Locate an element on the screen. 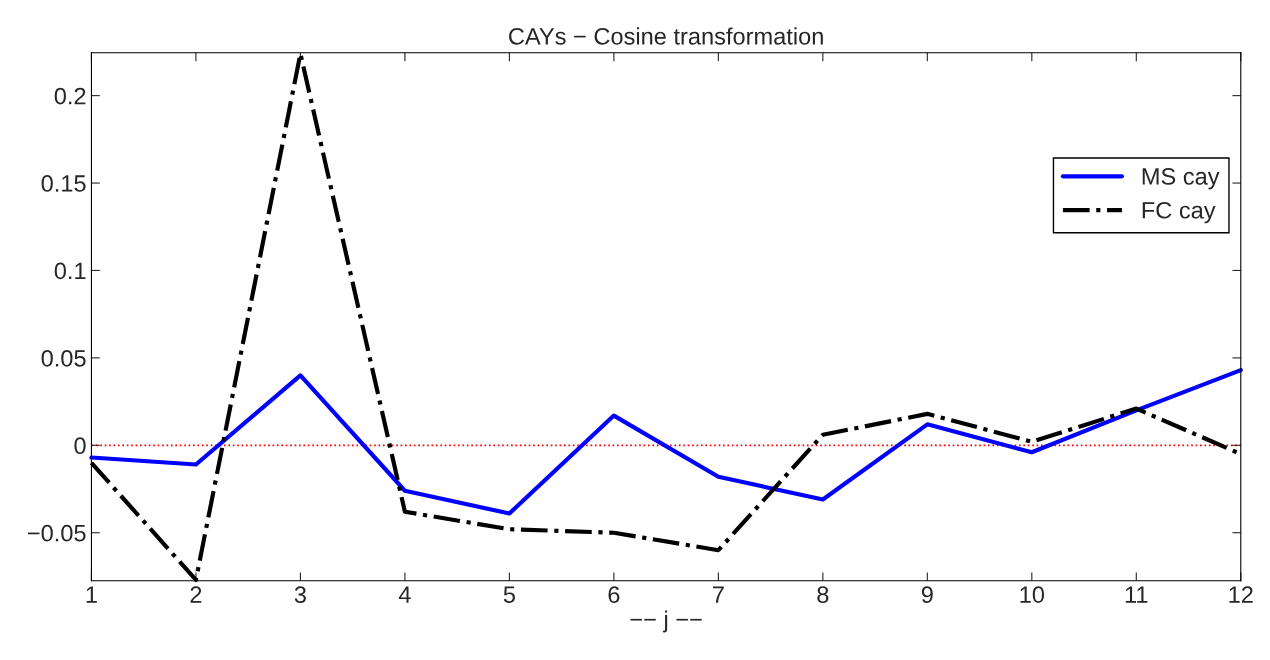 This screenshot has width=1270, height=660. y-tick-label: 0.05 is located at coordinates (63, 358).